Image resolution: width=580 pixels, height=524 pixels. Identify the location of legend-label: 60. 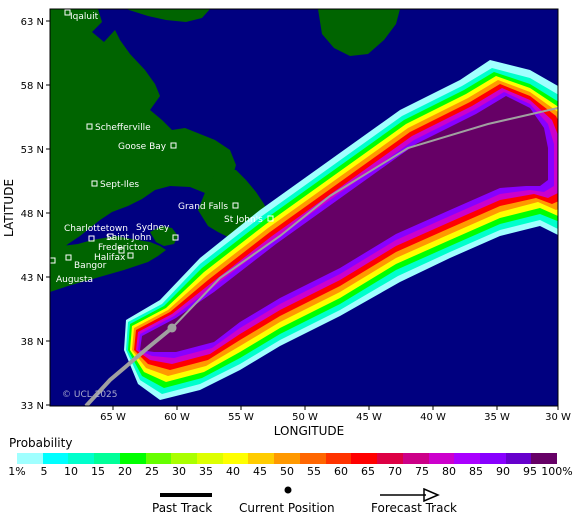
(341, 471).